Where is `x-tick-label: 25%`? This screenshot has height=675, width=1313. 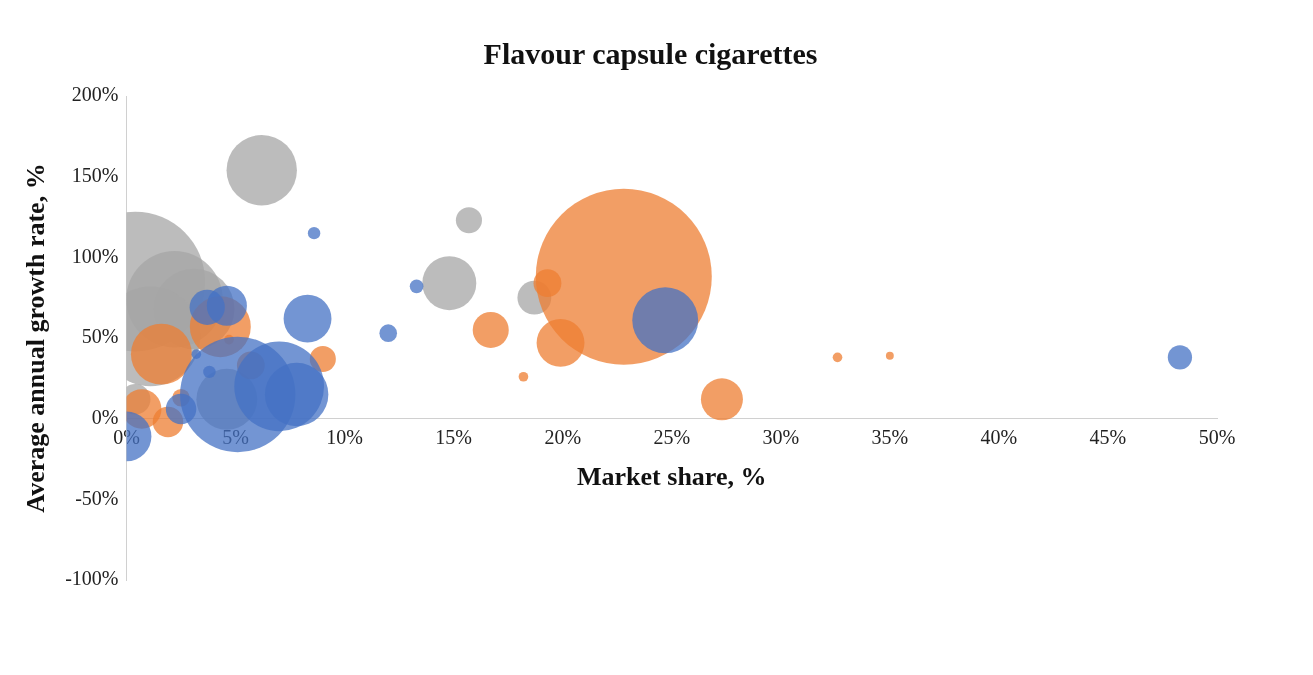
x-tick-label: 25% is located at coordinates (672, 436).